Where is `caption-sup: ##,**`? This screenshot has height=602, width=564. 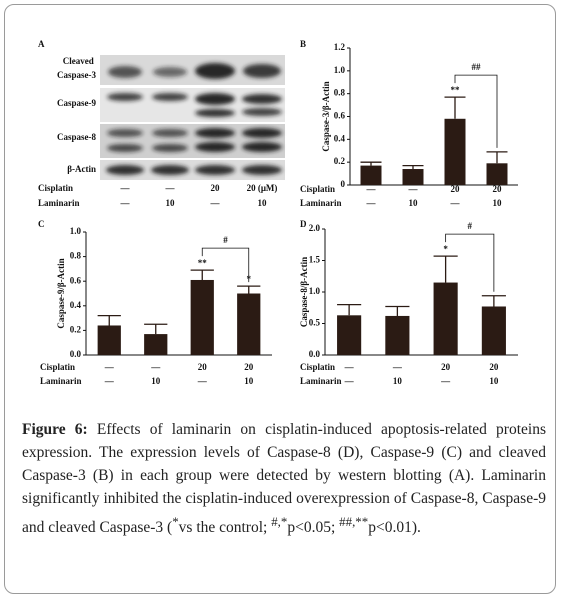 caption-sup: ##,** is located at coordinates (354, 521).